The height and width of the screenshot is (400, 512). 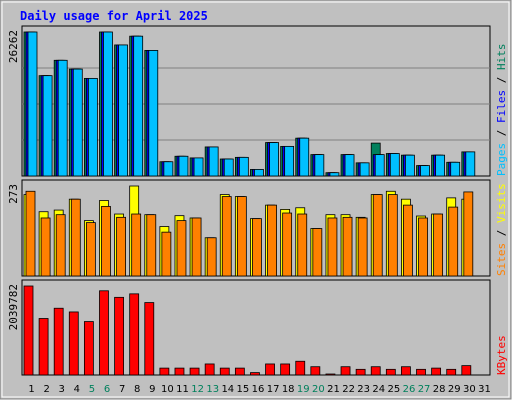 What do you see at coordinates (363, 389) in the screenshot?
I see `x-tick-label-23: 23` at bounding box center [363, 389].